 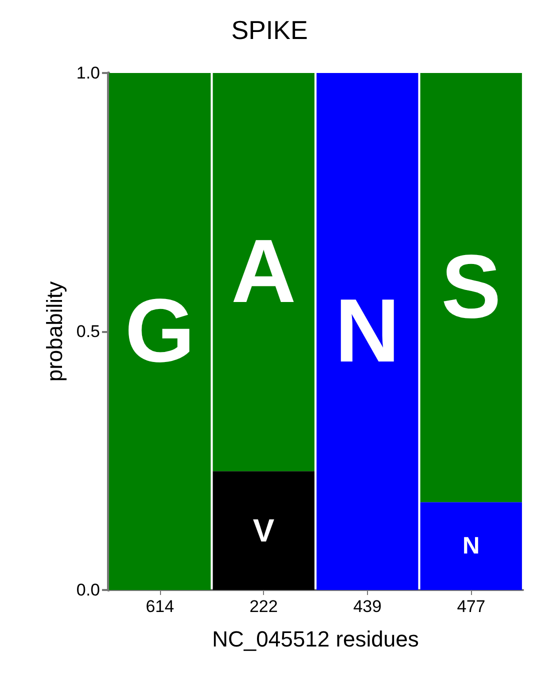 What do you see at coordinates (269, 30) in the screenshot?
I see `chart-title: SPIKE` at bounding box center [269, 30].